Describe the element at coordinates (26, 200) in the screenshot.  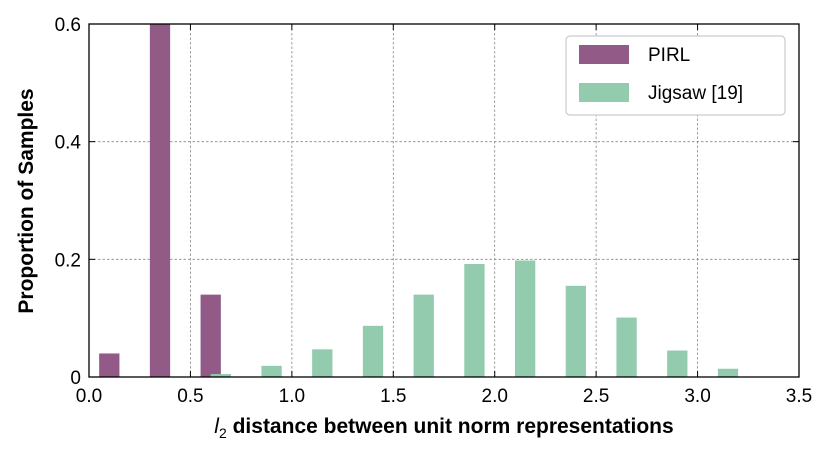
I see `y-axis-title: Proportion of Samples` at that location.